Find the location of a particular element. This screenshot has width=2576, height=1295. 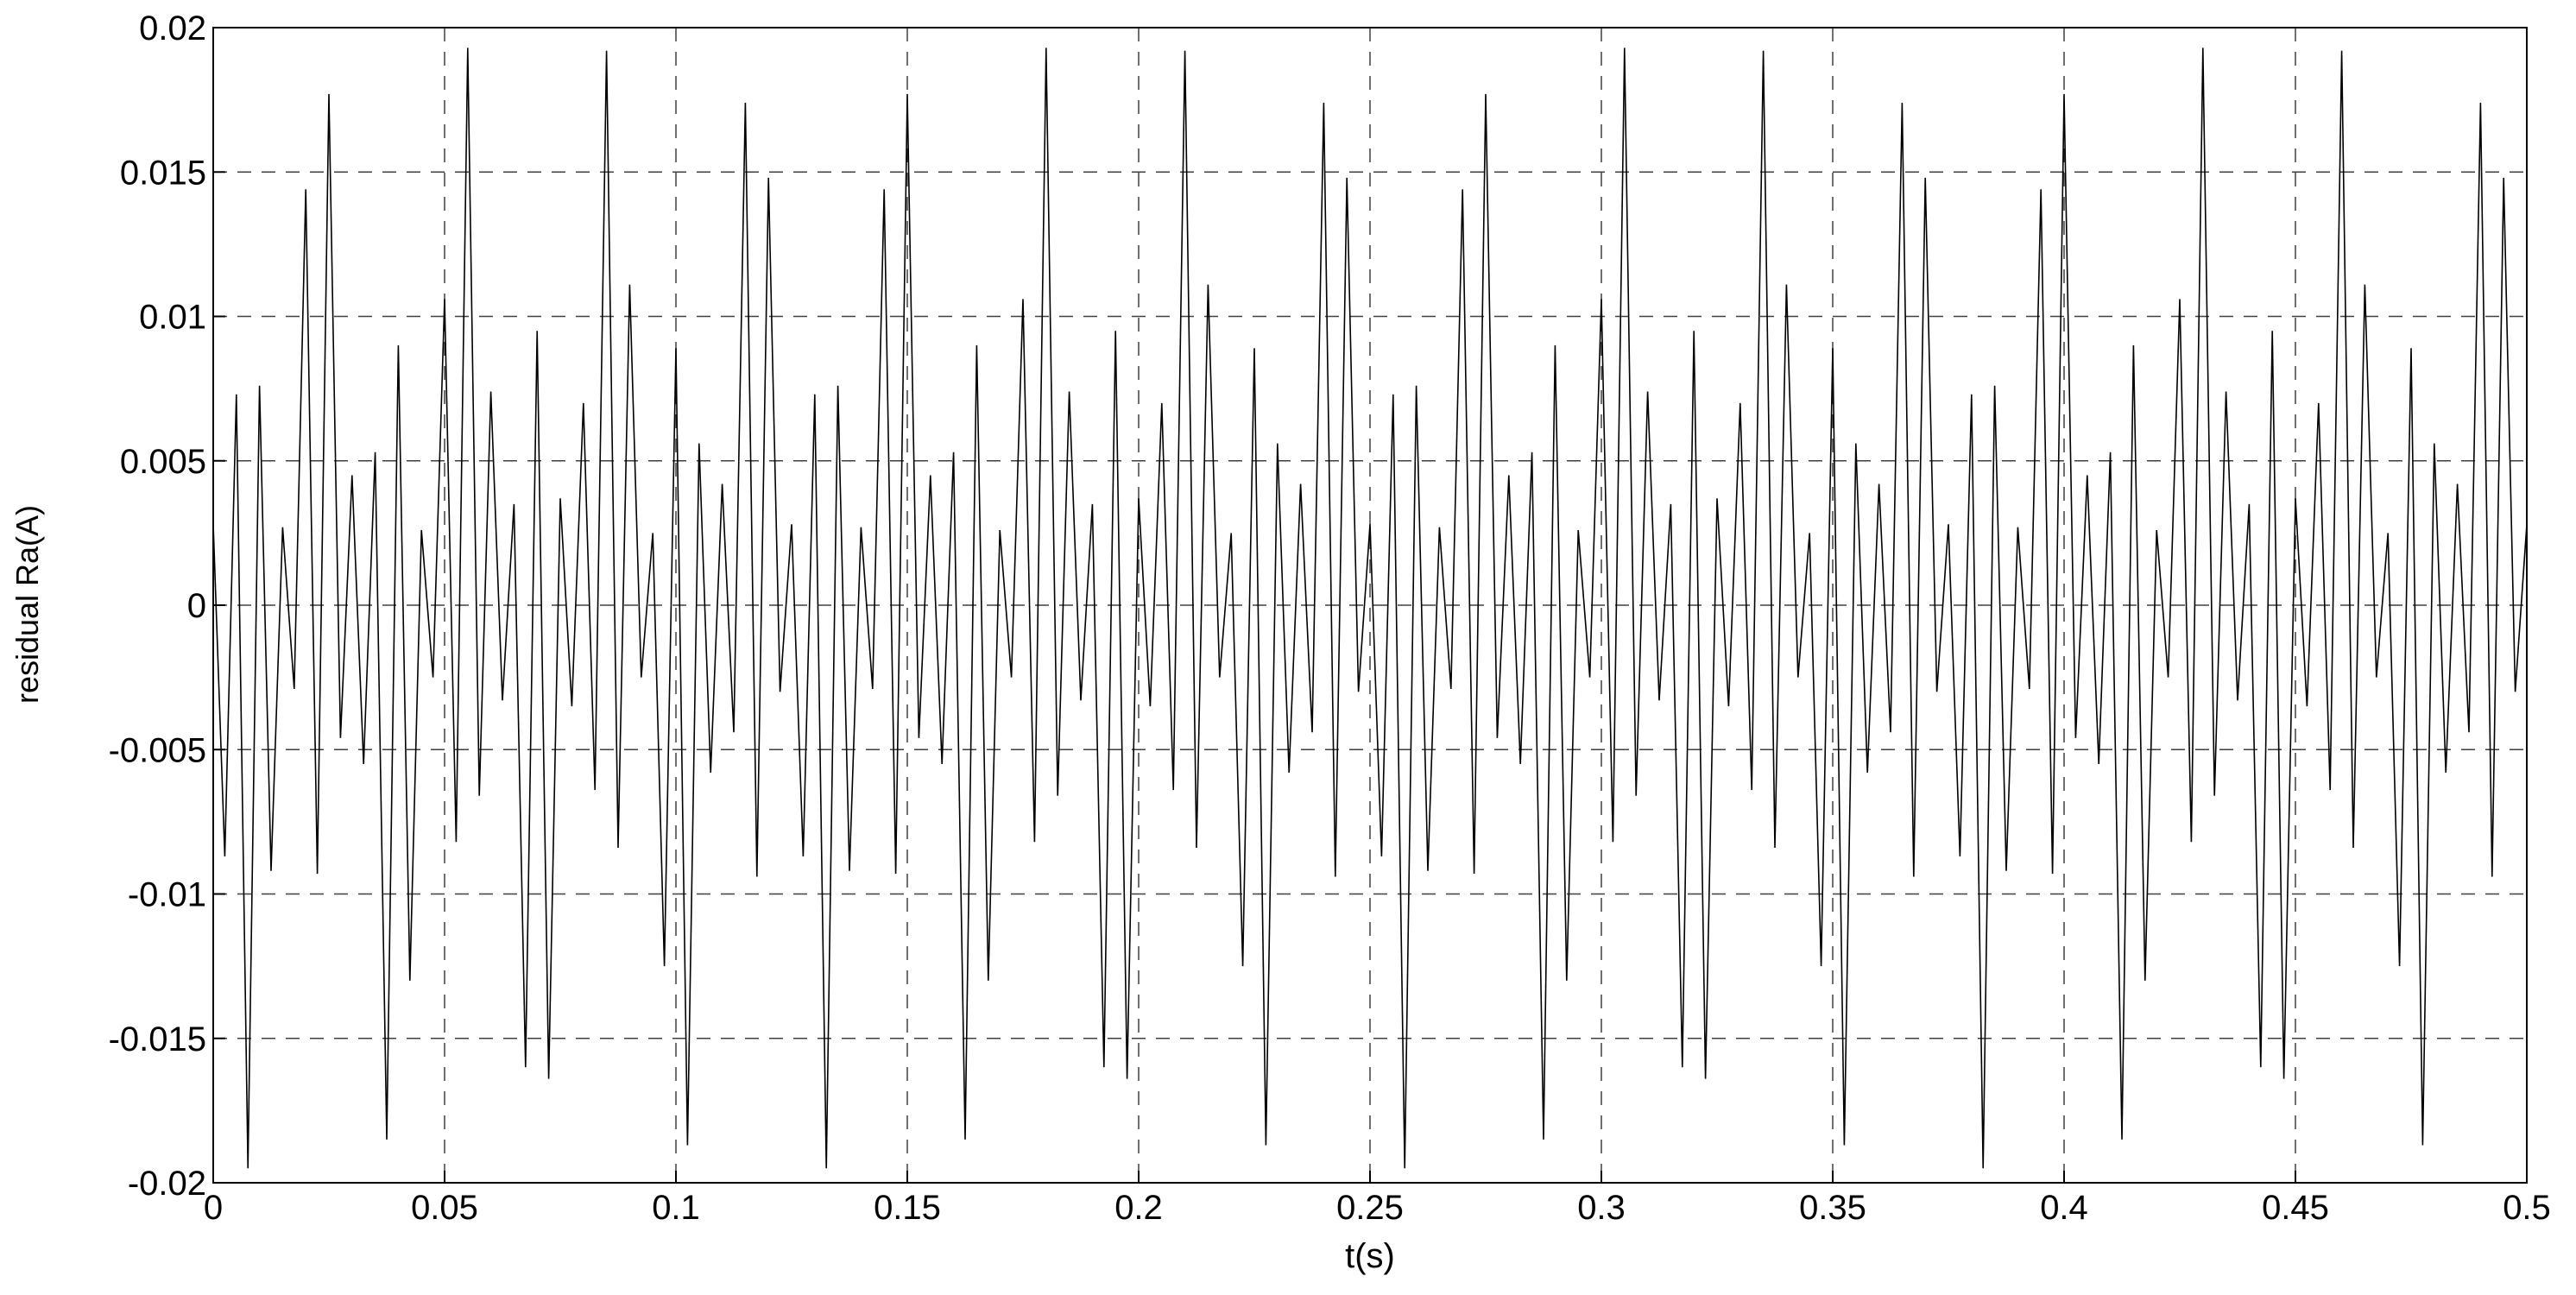

x-tick-label: 0 is located at coordinates (213, 1208).